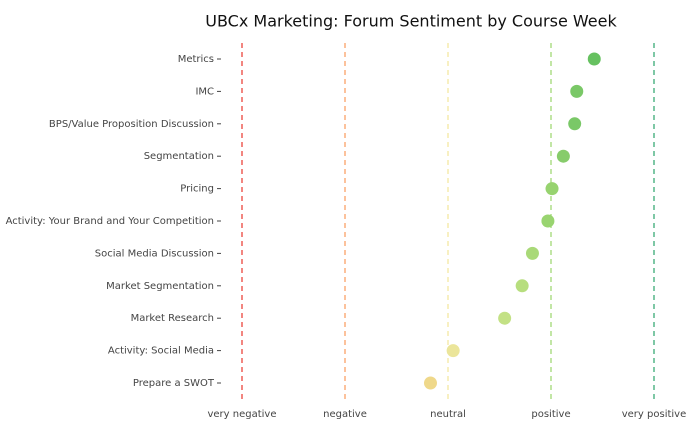  I want to click on y-tick-label: Segmentation, so click(179, 156).